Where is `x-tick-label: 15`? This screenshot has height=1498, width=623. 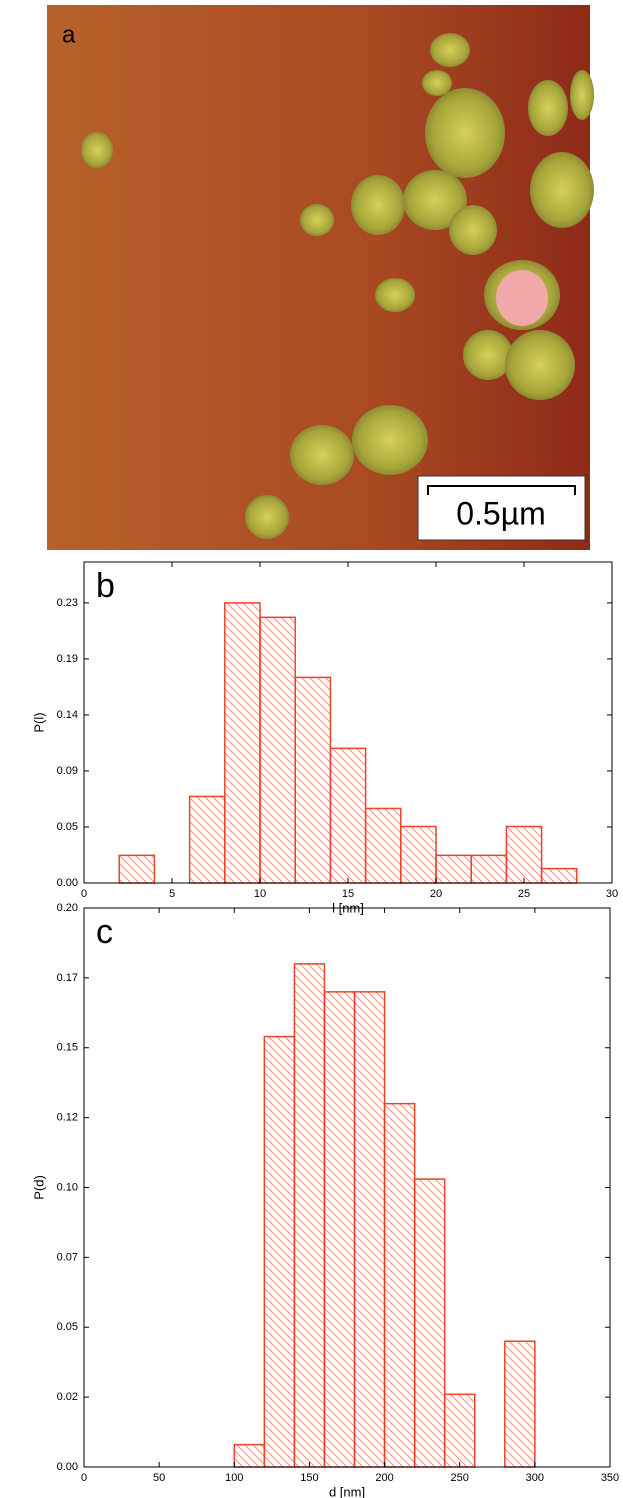 x-tick-label: 15 is located at coordinates (348, 894).